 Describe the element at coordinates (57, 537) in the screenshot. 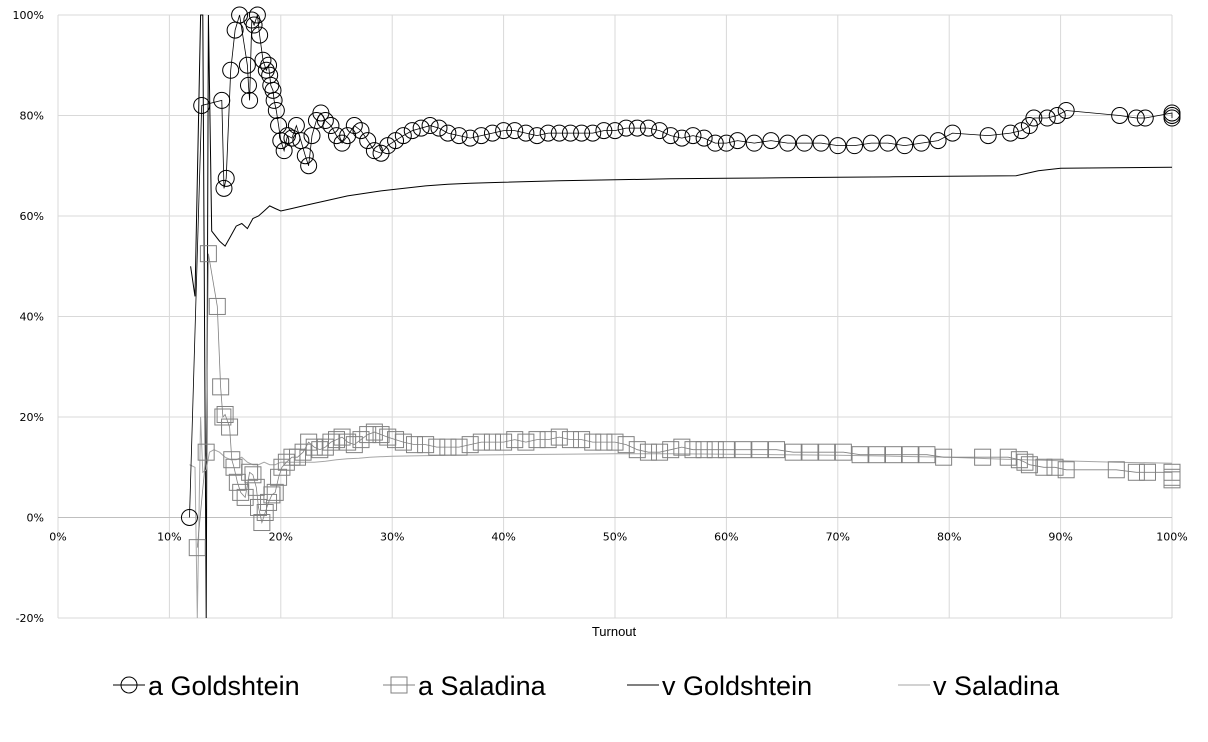

I see `x-tick-label: 0%` at that location.